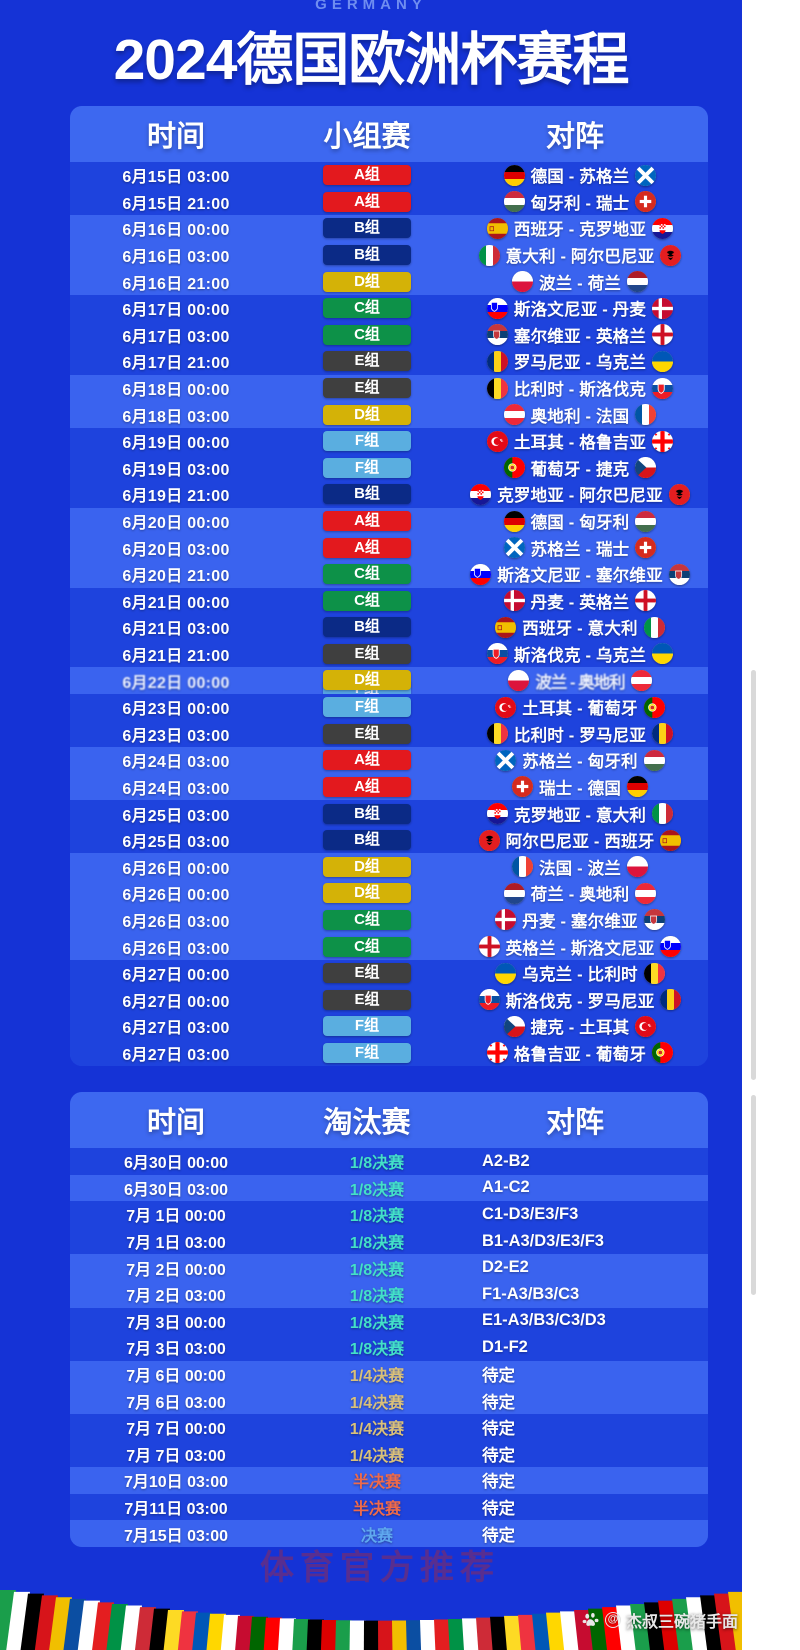  I want to click on match-fixture-cell: 英格兰 - 斯洛文尼亚, so click(580, 947).